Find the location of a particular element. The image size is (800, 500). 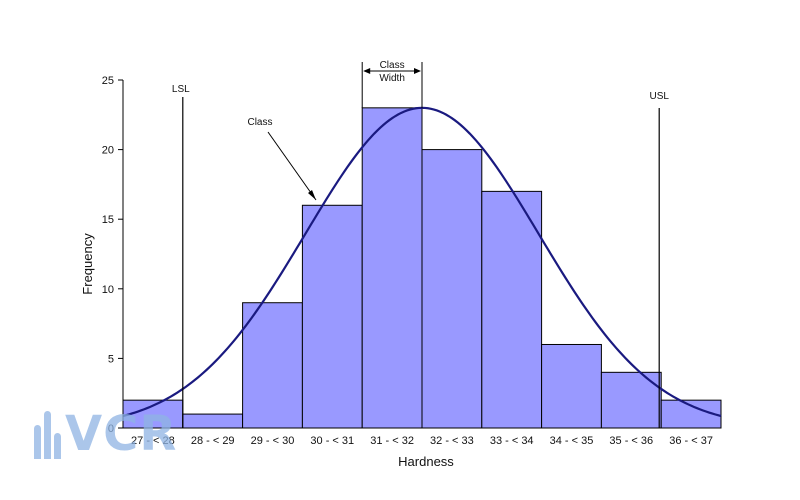

class-annotation-label: Class is located at coordinates (259, 122).